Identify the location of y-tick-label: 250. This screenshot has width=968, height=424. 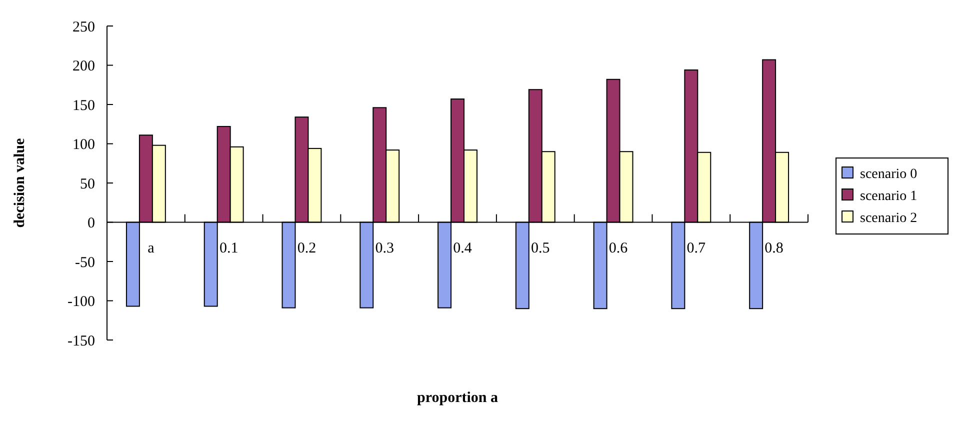
(83, 27).